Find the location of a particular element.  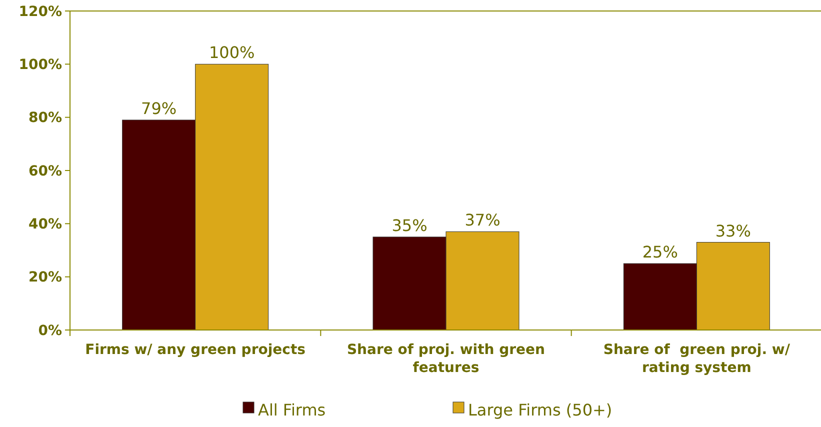

text: 37% is located at coordinates (482, 220).